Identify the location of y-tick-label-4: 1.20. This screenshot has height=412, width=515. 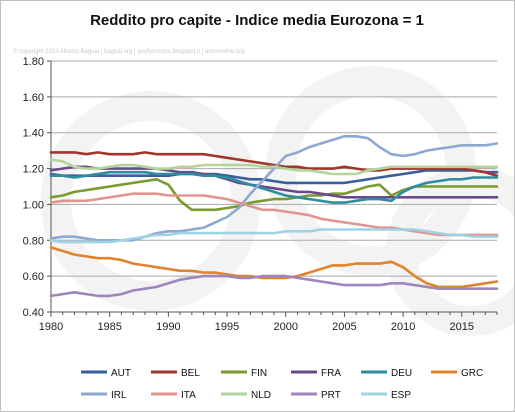
(33, 170).